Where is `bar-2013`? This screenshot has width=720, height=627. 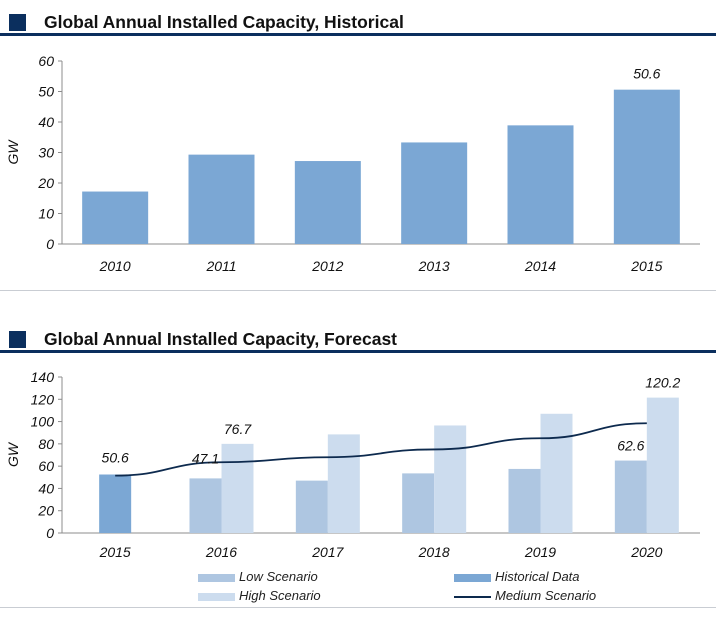 bar-2013 is located at coordinates (434, 193).